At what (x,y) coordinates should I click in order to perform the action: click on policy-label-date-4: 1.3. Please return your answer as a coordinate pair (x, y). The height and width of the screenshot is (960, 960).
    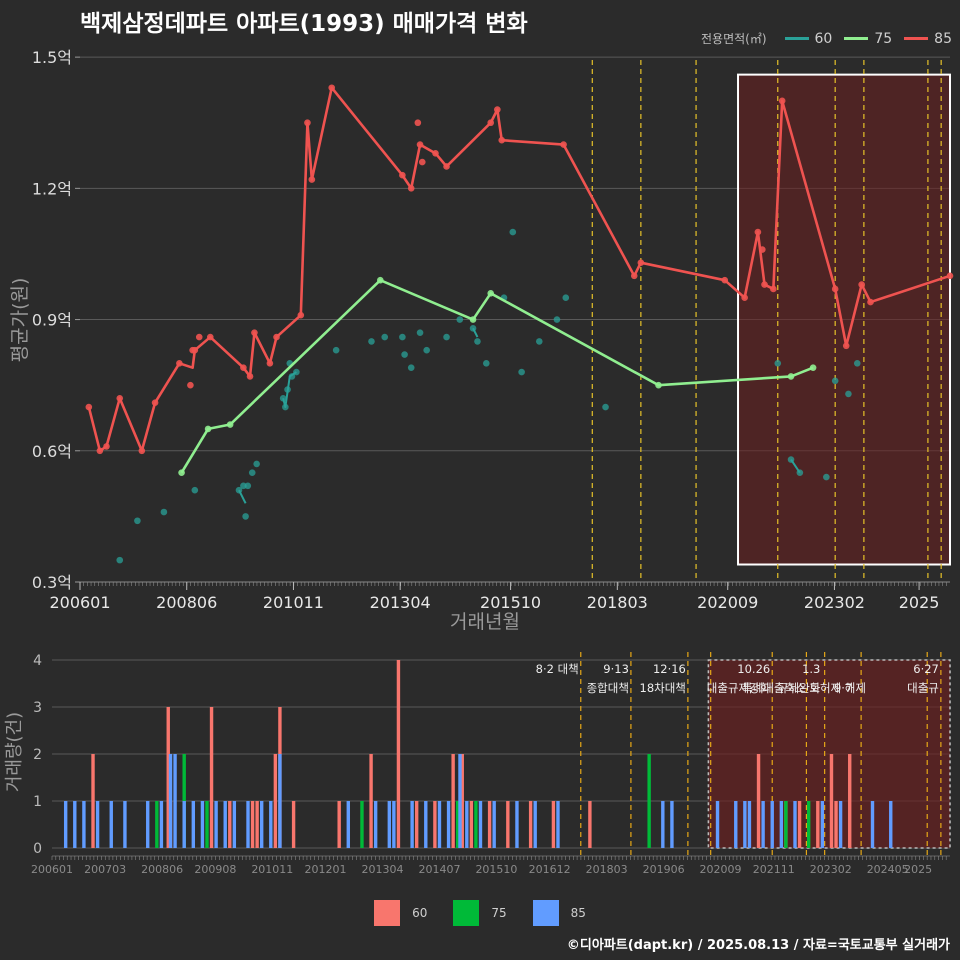
    Looking at the image, I should click on (811, 669).